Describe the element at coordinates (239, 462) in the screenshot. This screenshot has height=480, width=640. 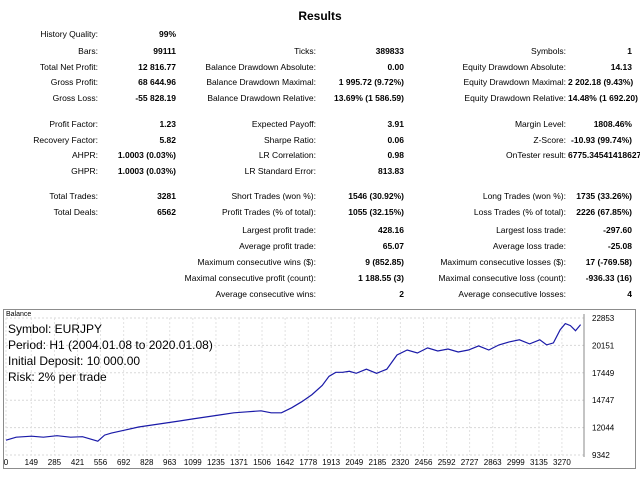
I see `x-tick-label: 1371` at that location.